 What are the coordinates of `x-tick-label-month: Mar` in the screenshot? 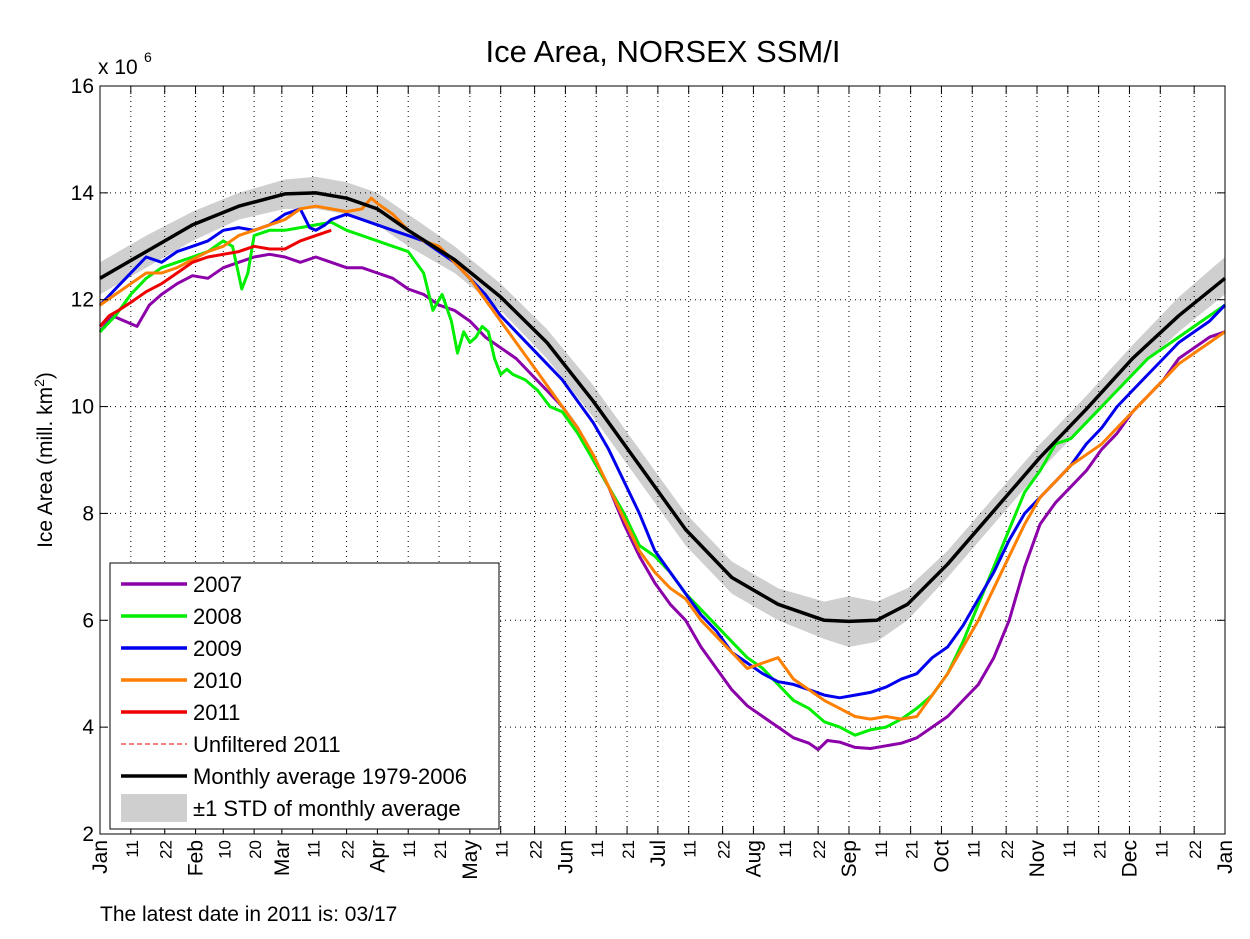 It's located at (282, 858).